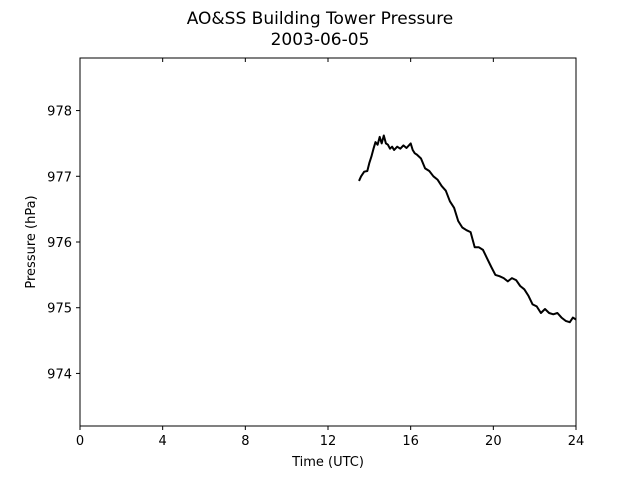 The width and height of the screenshot is (640, 480). I want to click on y-axis: 974 975 976 977 978, so click(63, 243).